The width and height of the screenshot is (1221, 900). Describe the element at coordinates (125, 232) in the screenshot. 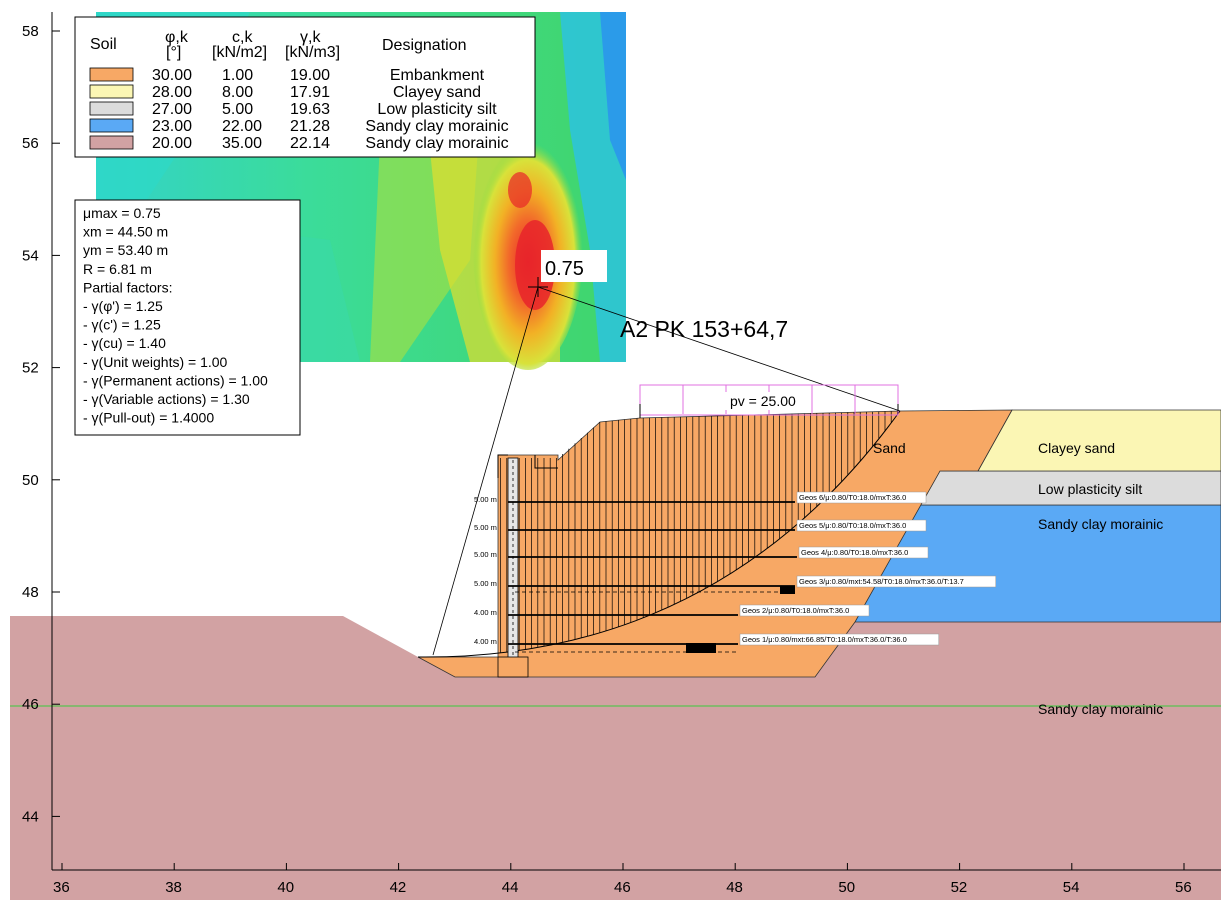

I see `result-line: xm = 44.50 m` at that location.